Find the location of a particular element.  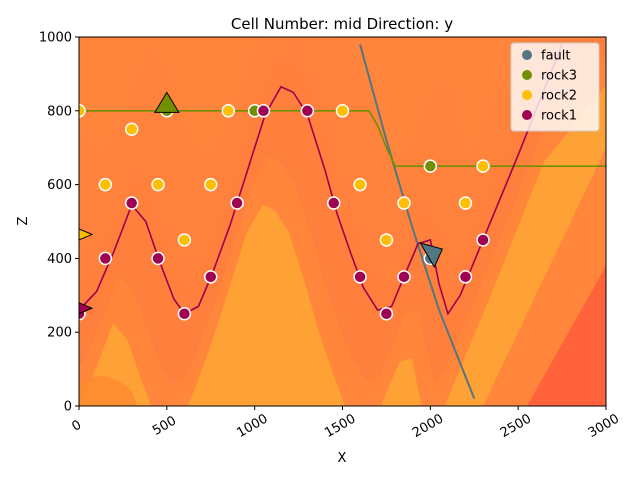

y-tick-label: 200 is located at coordinates (59, 333).